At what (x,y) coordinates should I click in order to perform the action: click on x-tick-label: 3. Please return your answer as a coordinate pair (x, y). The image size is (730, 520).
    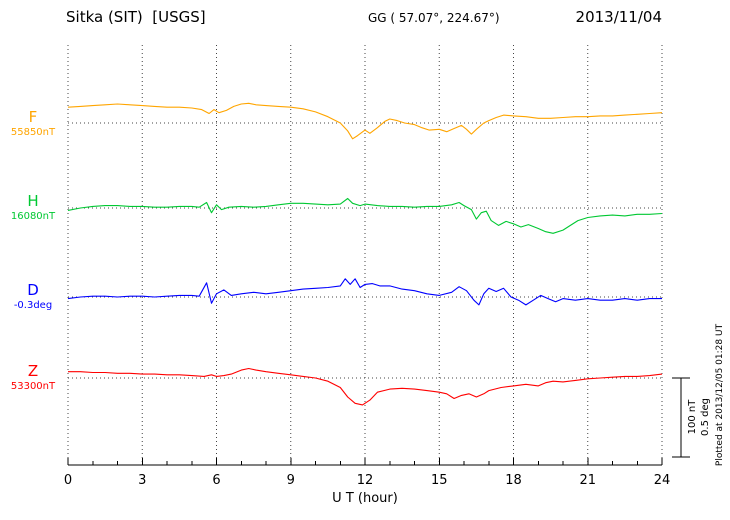
    Looking at the image, I should click on (142, 480).